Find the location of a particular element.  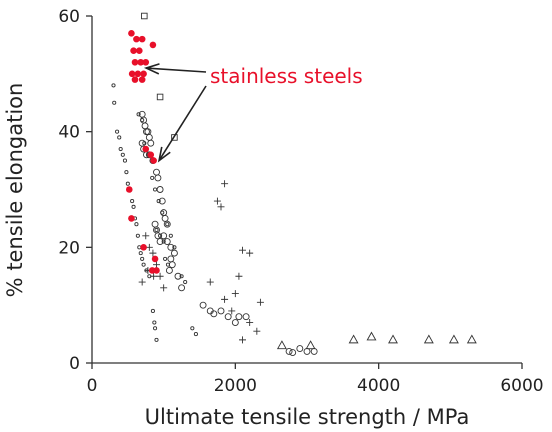

point-square is located at coordinates (174, 137).